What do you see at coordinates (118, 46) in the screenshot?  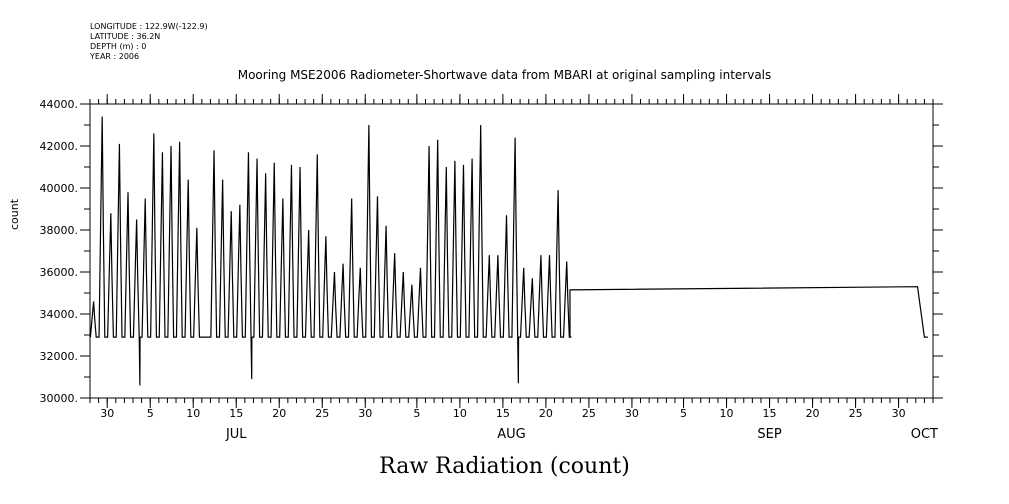 I see `depth-label: DEPTH (m) : 0` at bounding box center [118, 46].